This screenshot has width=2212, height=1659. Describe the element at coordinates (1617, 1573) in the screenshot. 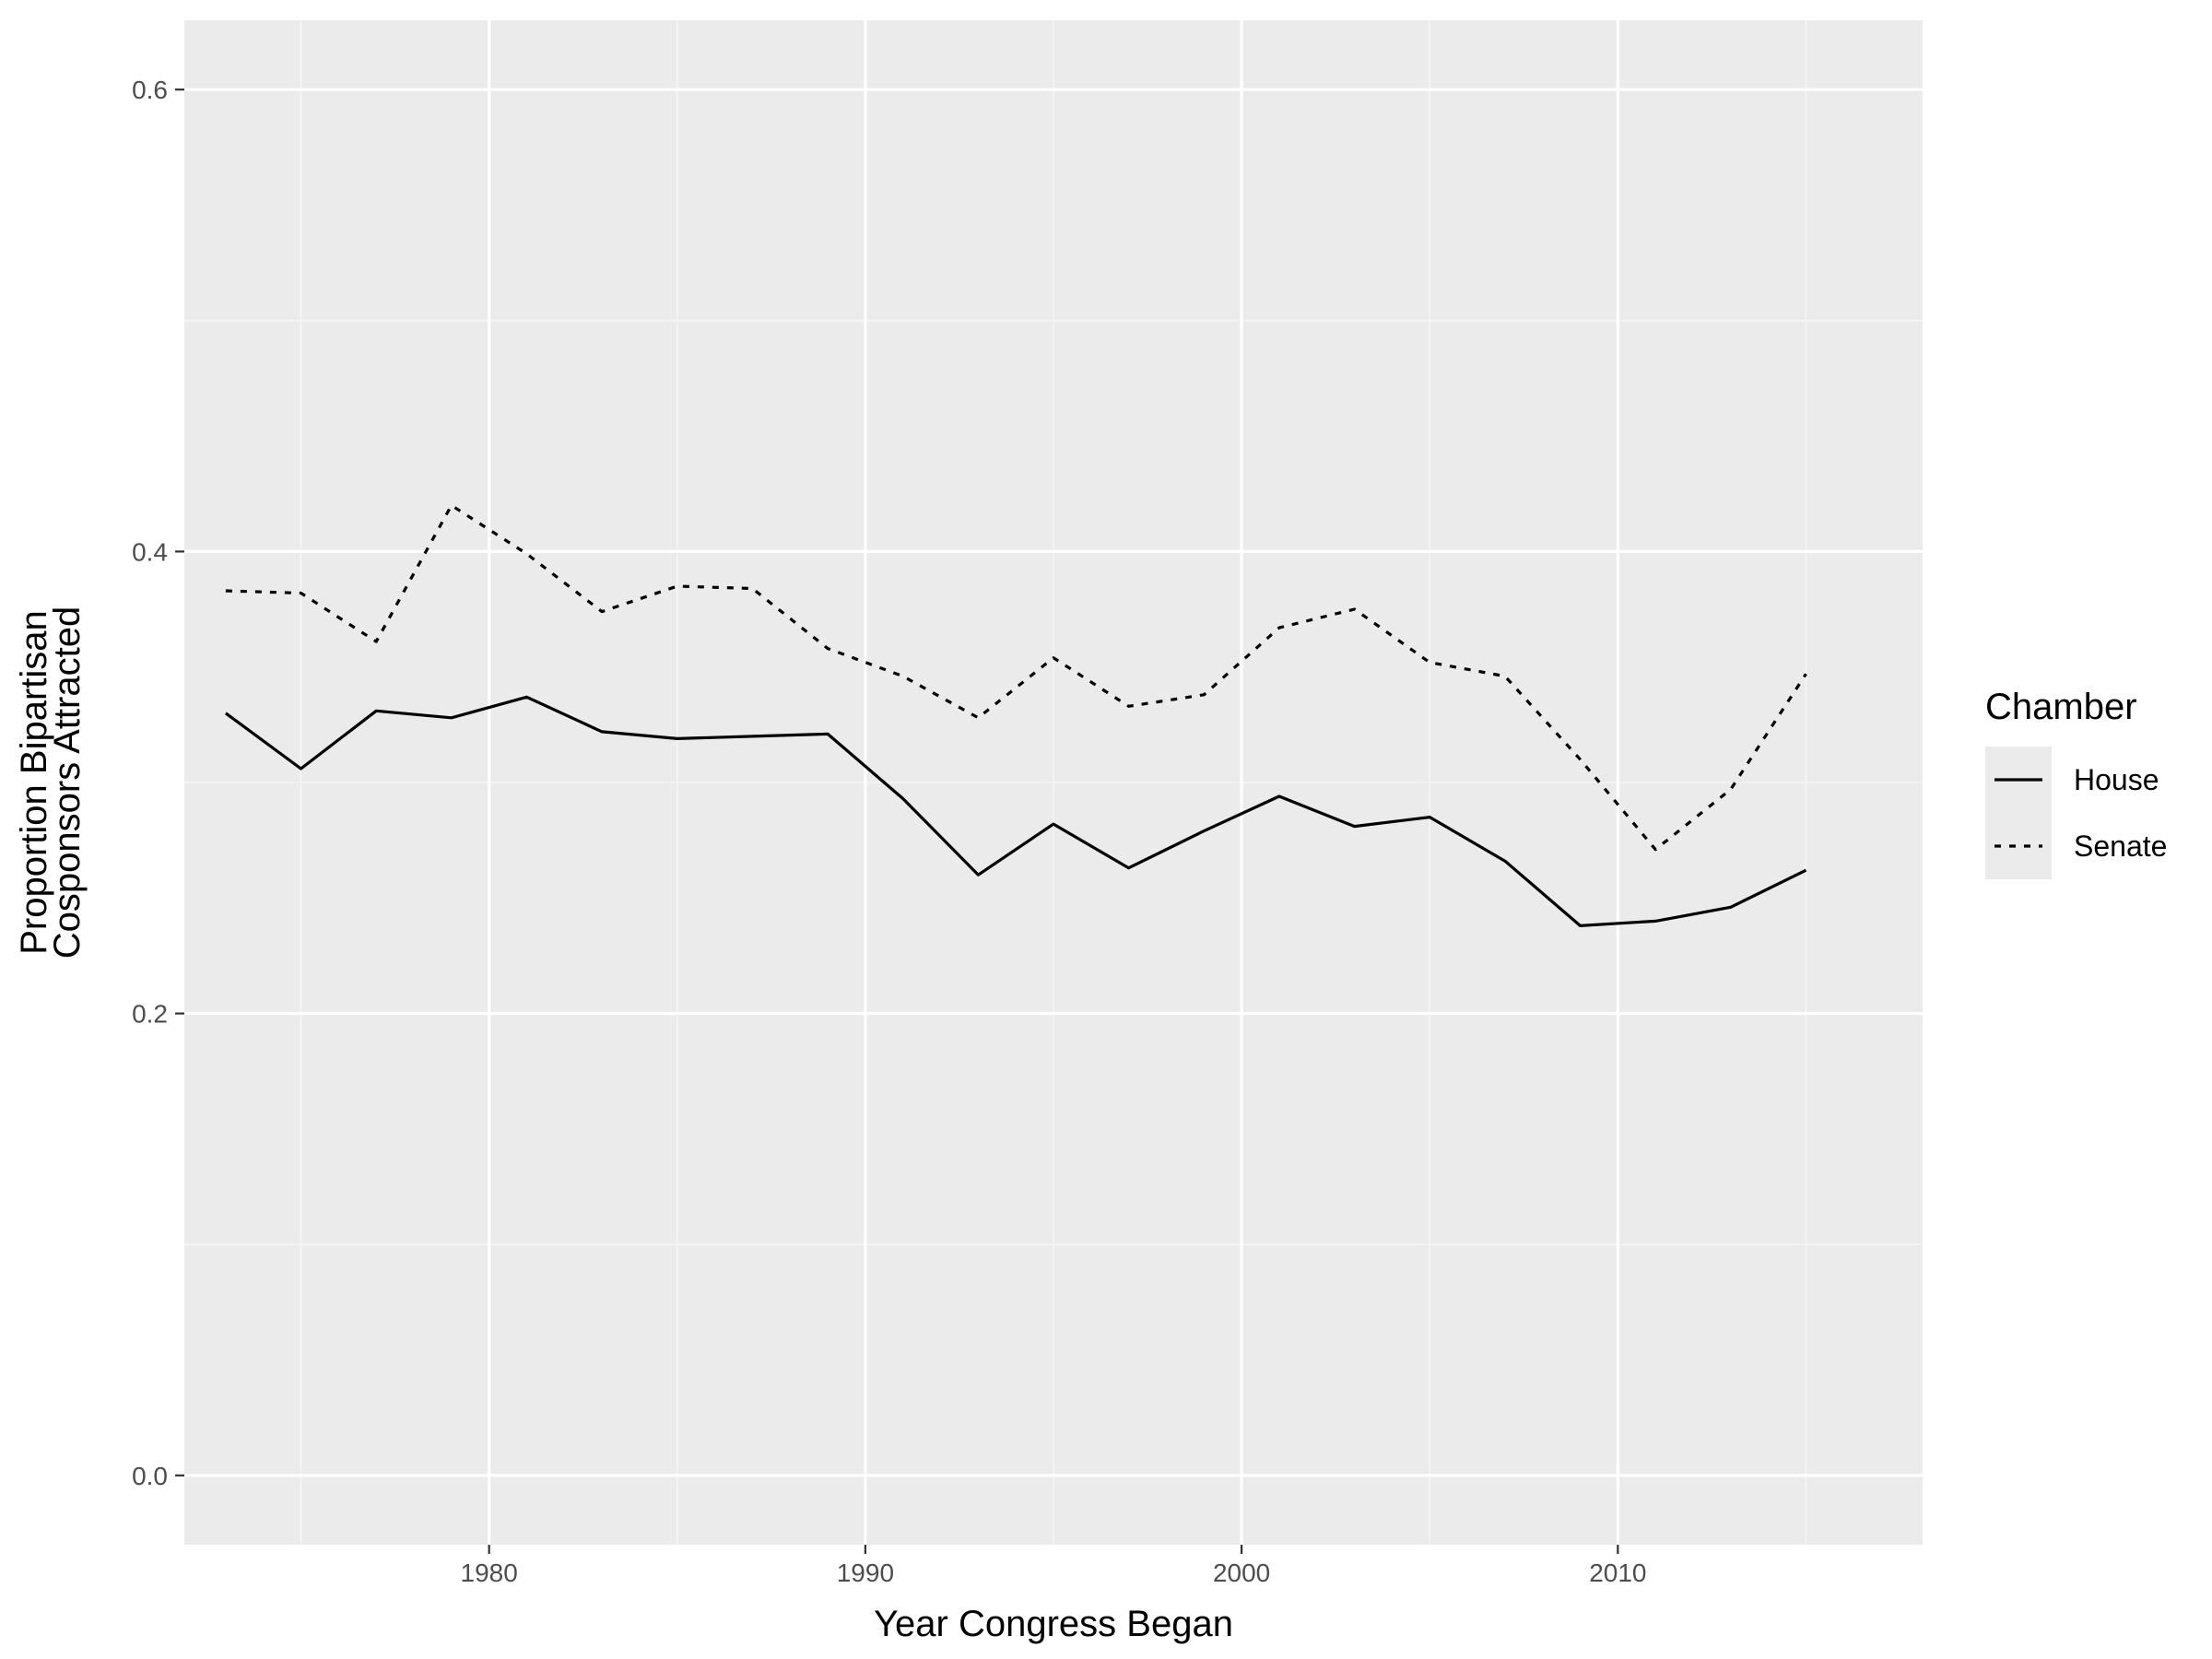

I see `x-tick-label: 2010` at that location.